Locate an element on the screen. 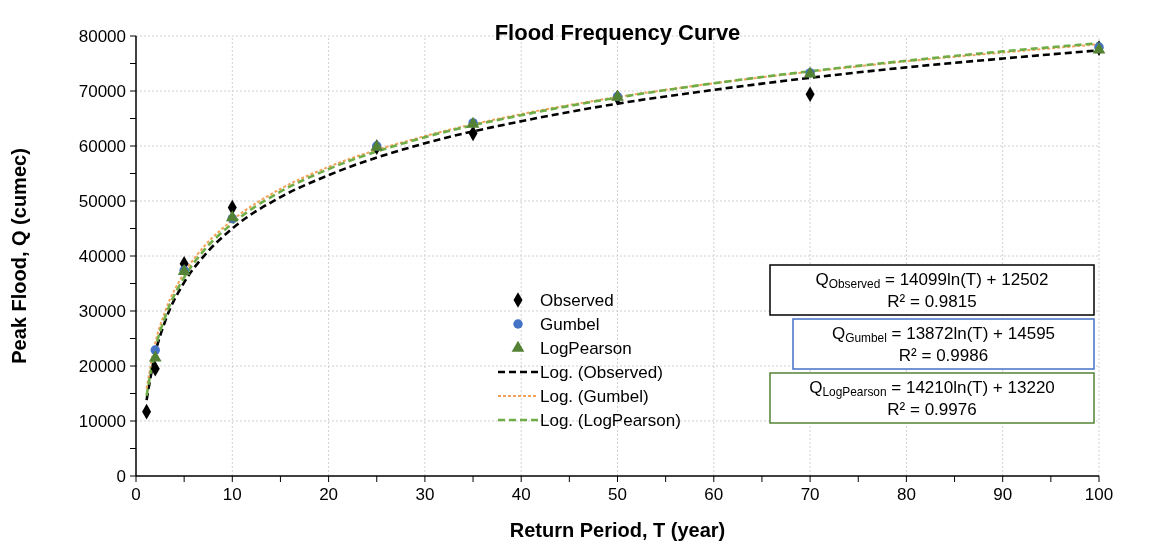 The image size is (1153, 553). y-tick-label: 80000 is located at coordinates (102, 36).